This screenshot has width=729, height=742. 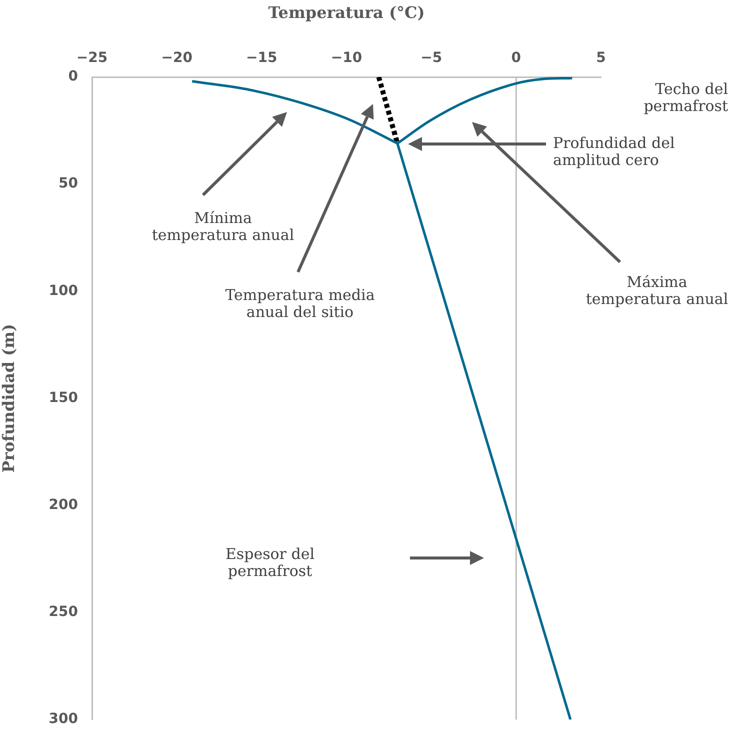 I want to click on y-tick-label: 150, so click(x=63, y=398).